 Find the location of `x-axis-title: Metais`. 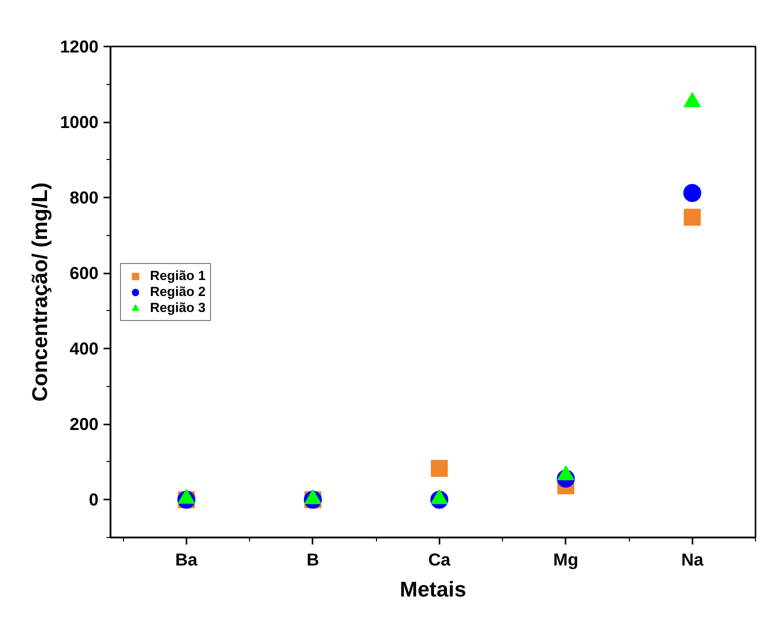

x-axis-title: Metais is located at coordinates (433, 590).